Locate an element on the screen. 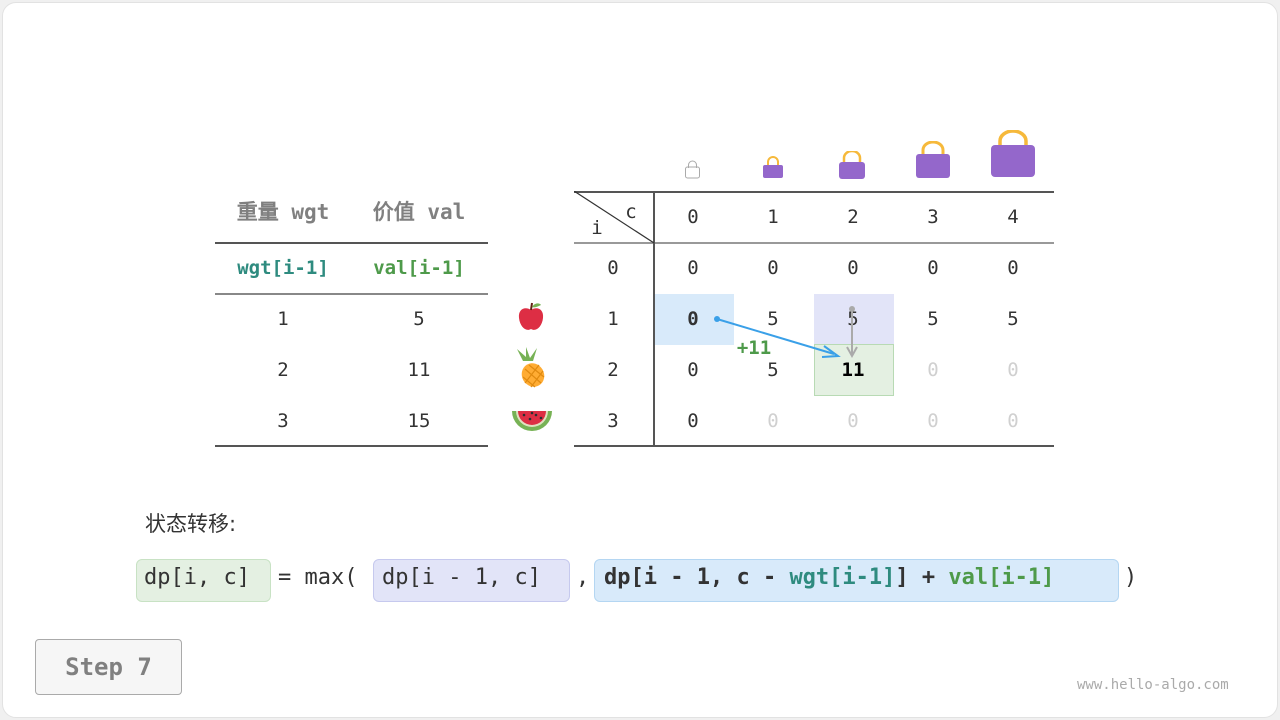  increment-label: +11 is located at coordinates (754, 348).